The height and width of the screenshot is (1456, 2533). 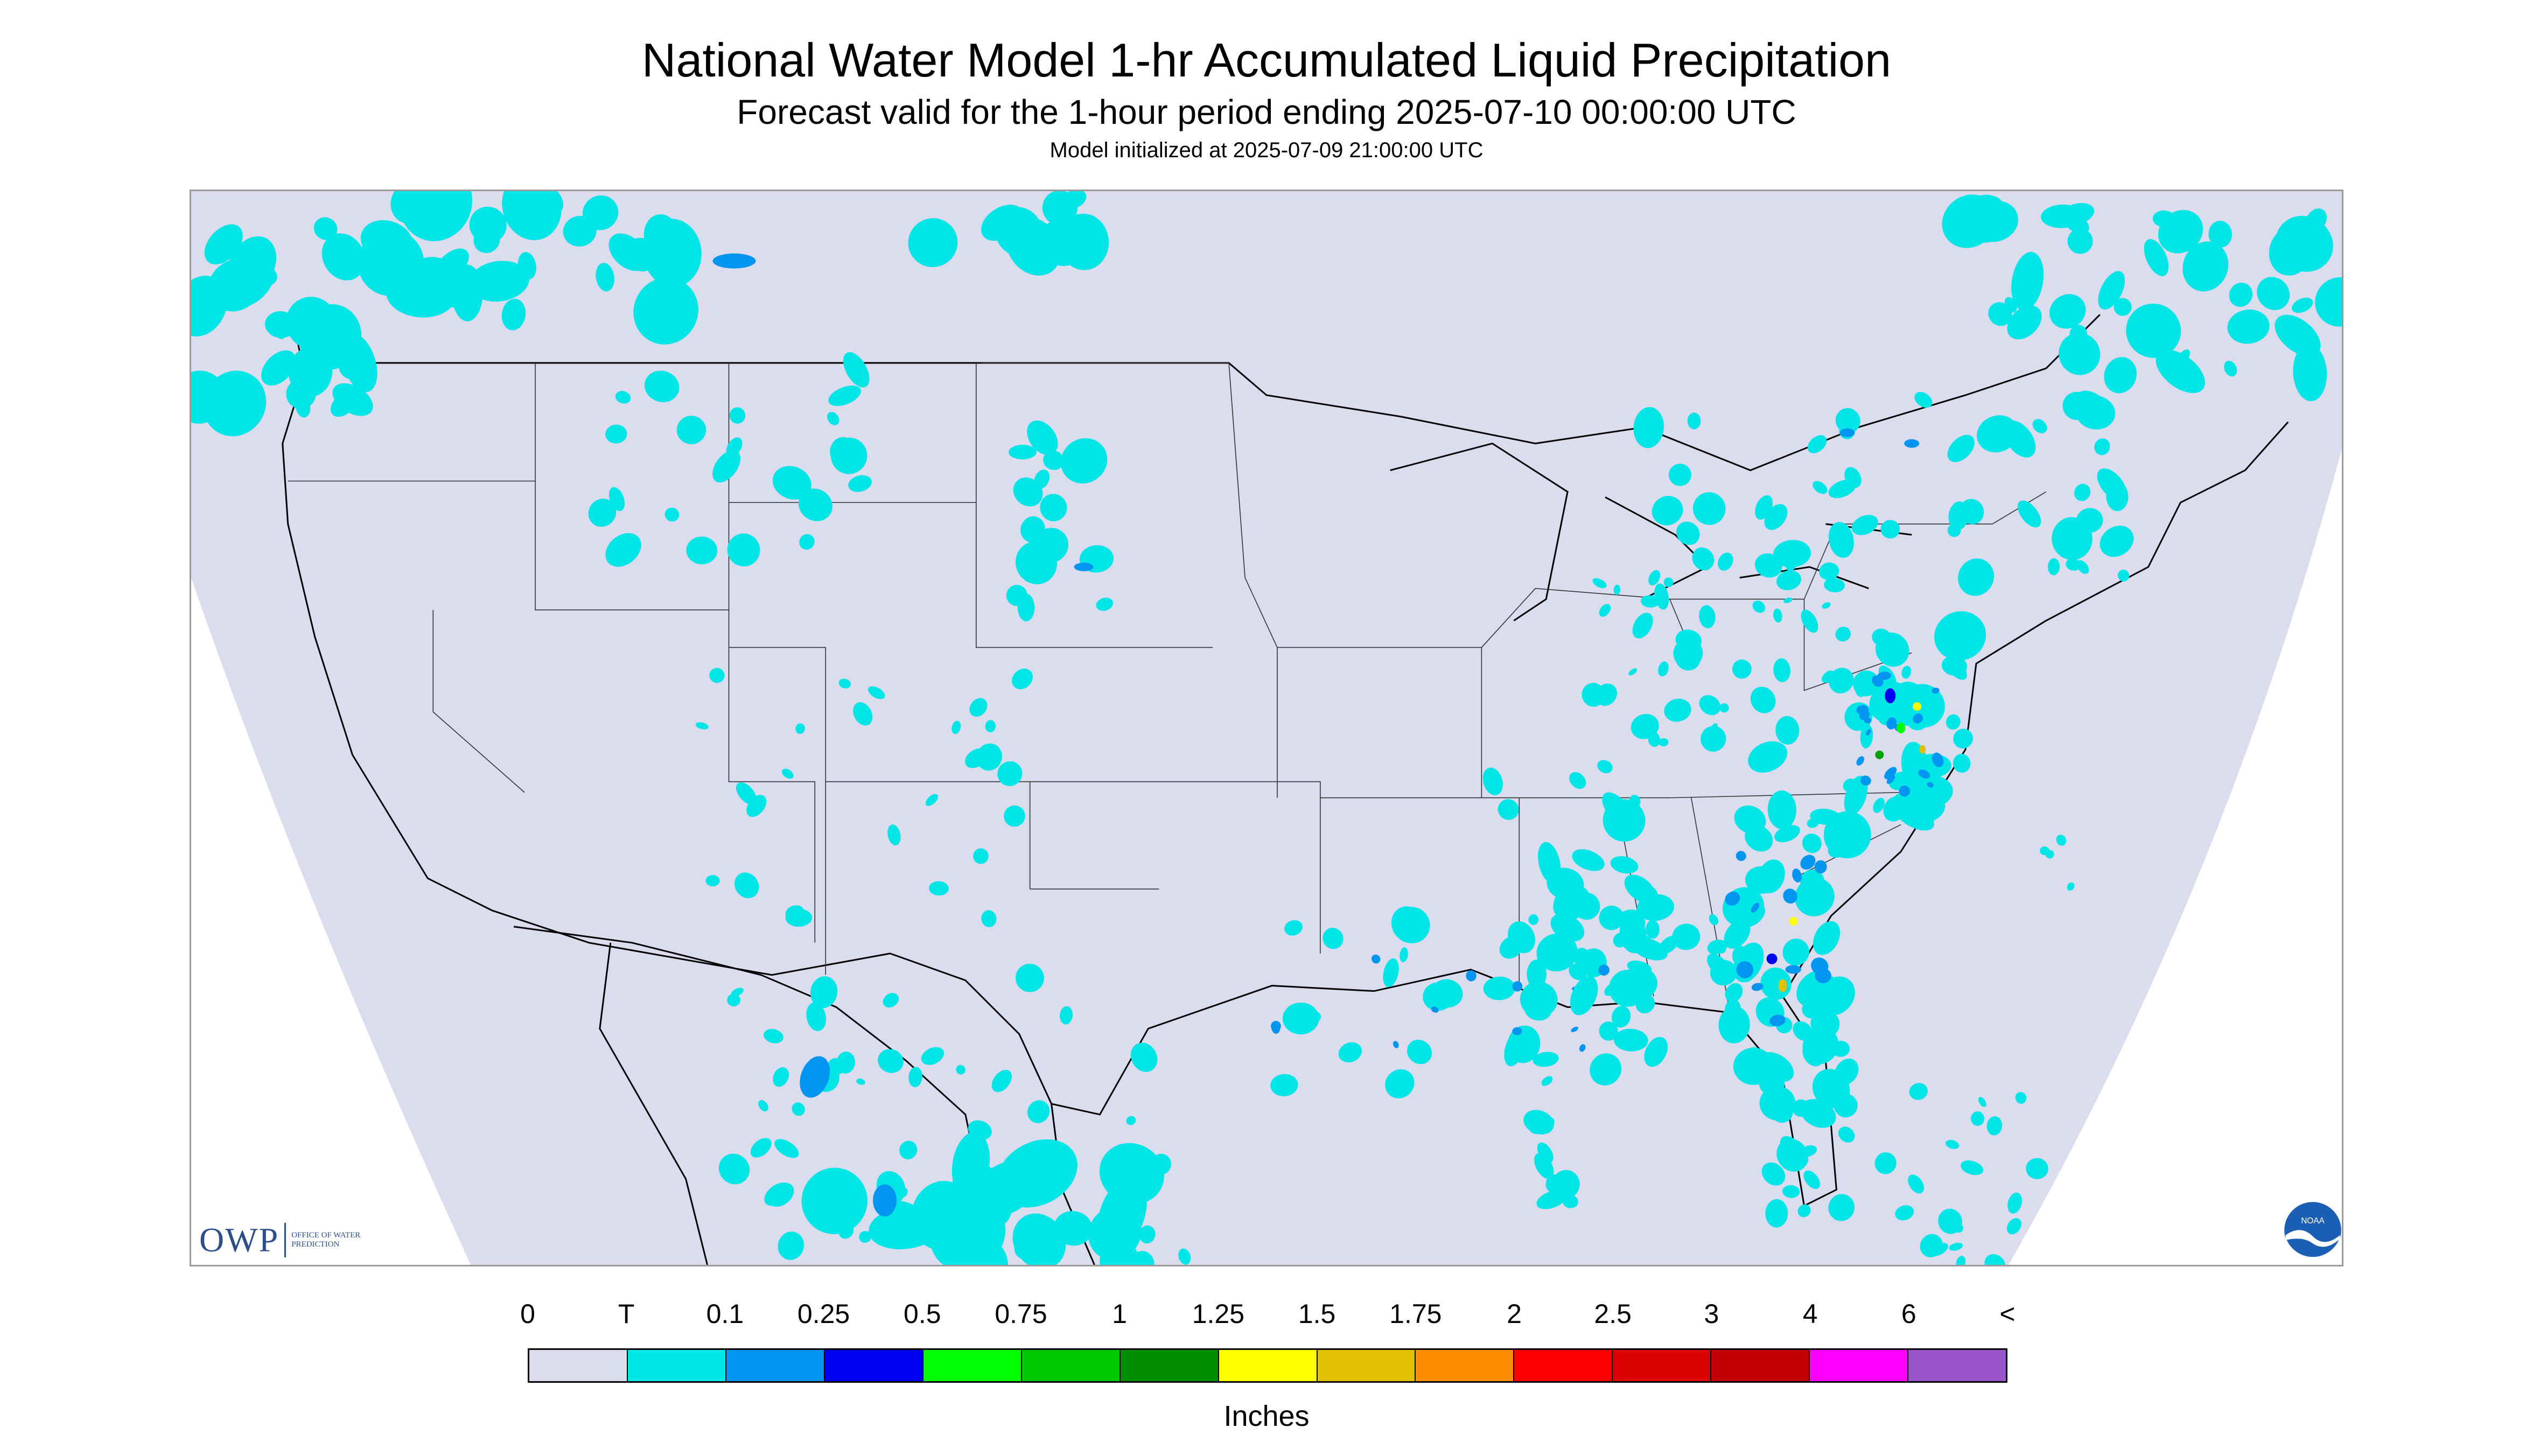 What do you see at coordinates (1651, 531) in the screenshot?
I see `great-lakes` at bounding box center [1651, 531].